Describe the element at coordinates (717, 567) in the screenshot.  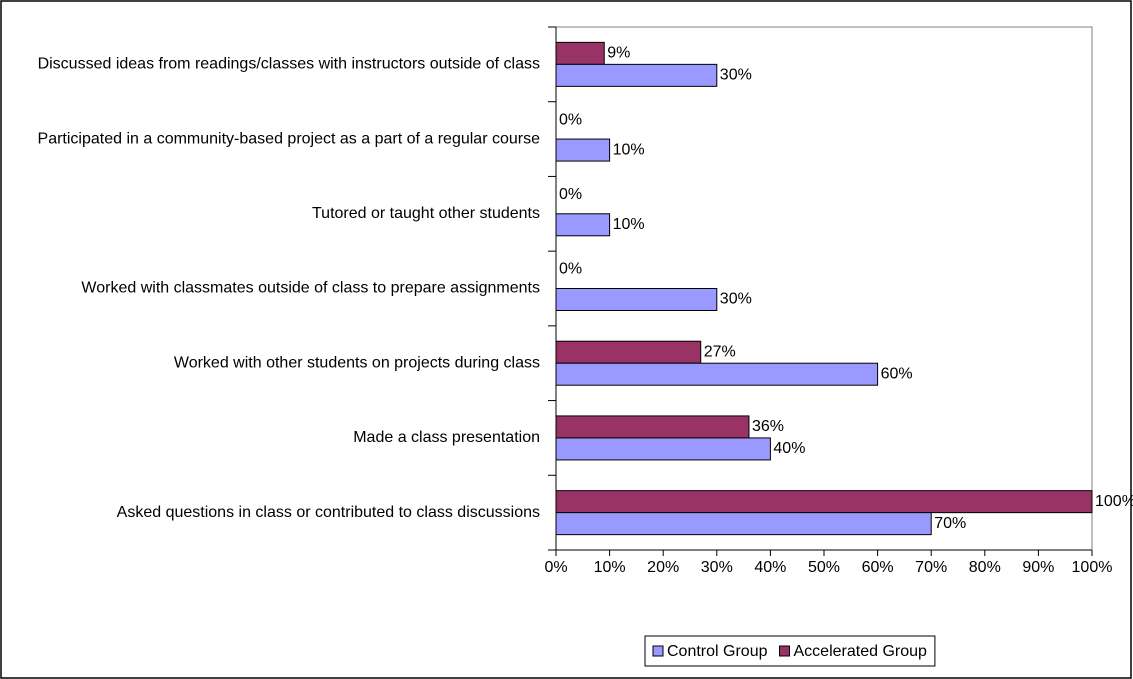
I see `x-tick-label: 30%` at that location.